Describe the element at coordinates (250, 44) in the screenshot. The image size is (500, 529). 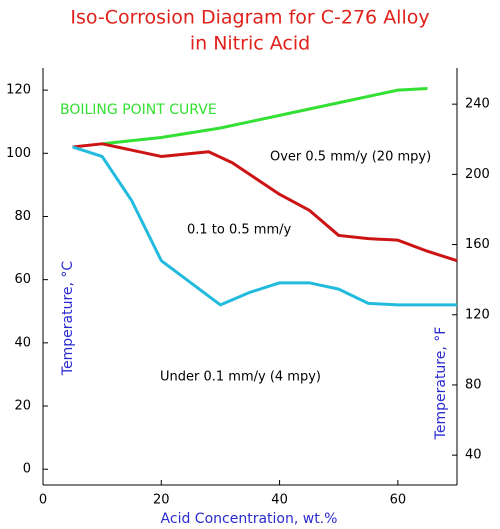
I see `chart-title: in Nitric Acid` at that location.